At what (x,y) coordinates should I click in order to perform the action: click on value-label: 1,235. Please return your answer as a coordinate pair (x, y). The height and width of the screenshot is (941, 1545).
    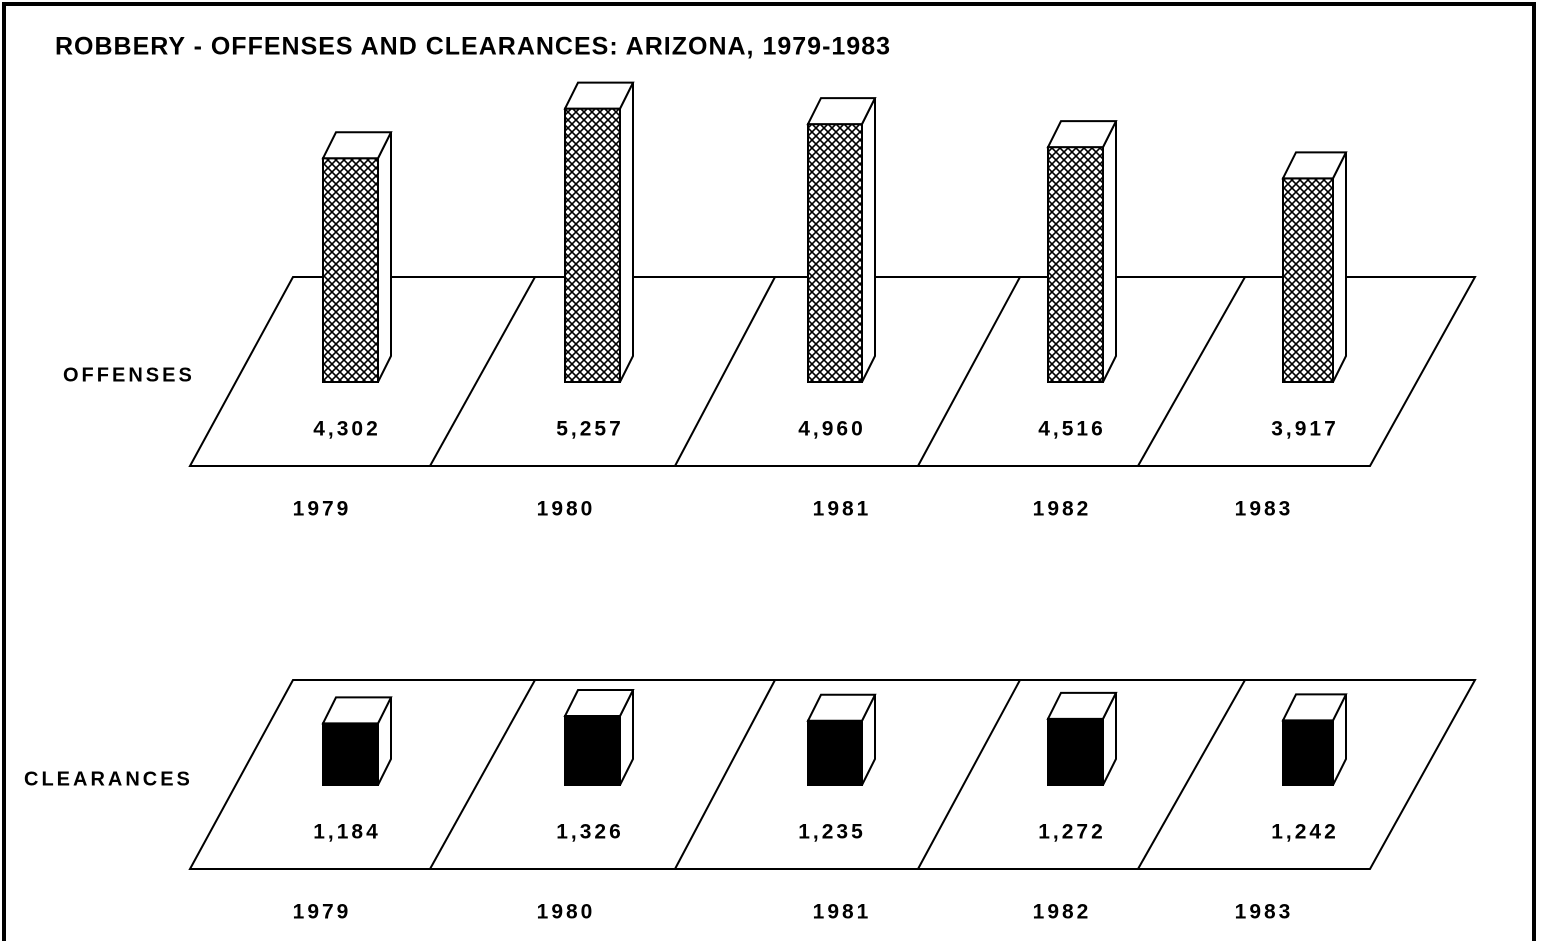
    Looking at the image, I should click on (832, 832).